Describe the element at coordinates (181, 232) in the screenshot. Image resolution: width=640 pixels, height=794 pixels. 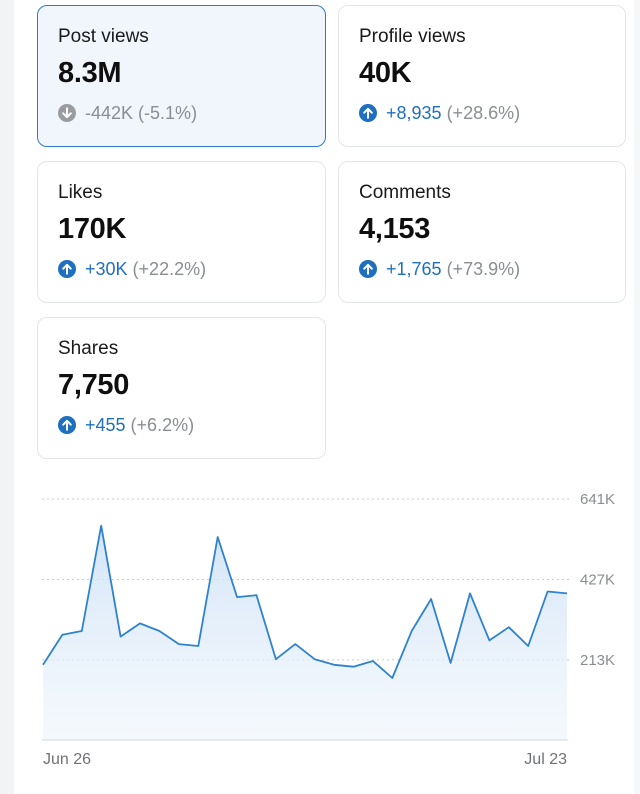
I see `likes-card: Likes 170K +30K (+22.2%)` at that location.